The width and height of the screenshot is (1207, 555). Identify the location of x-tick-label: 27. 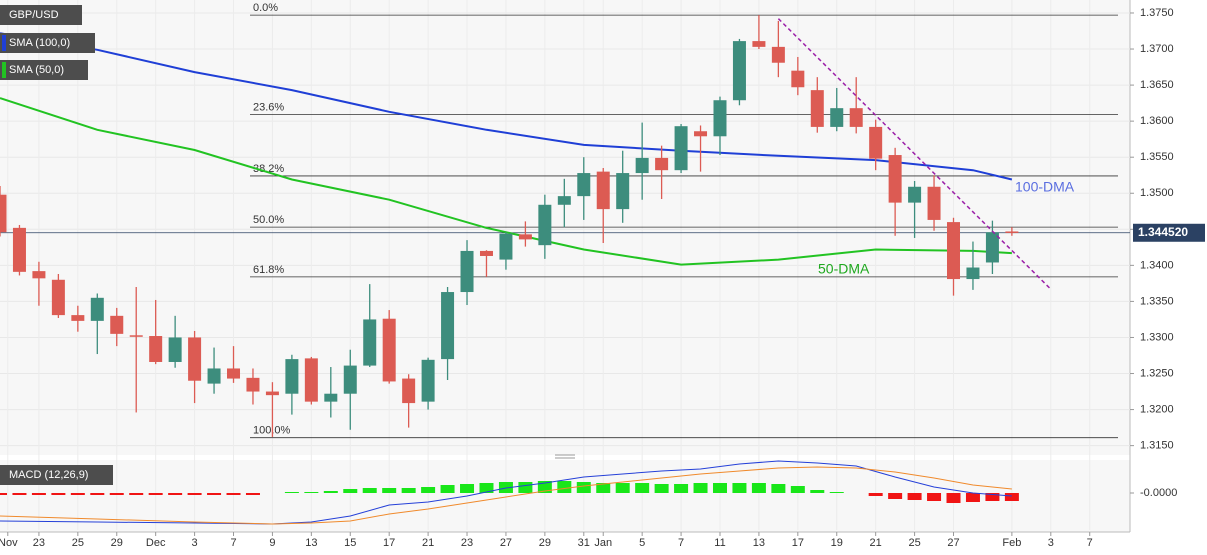
(506, 543).